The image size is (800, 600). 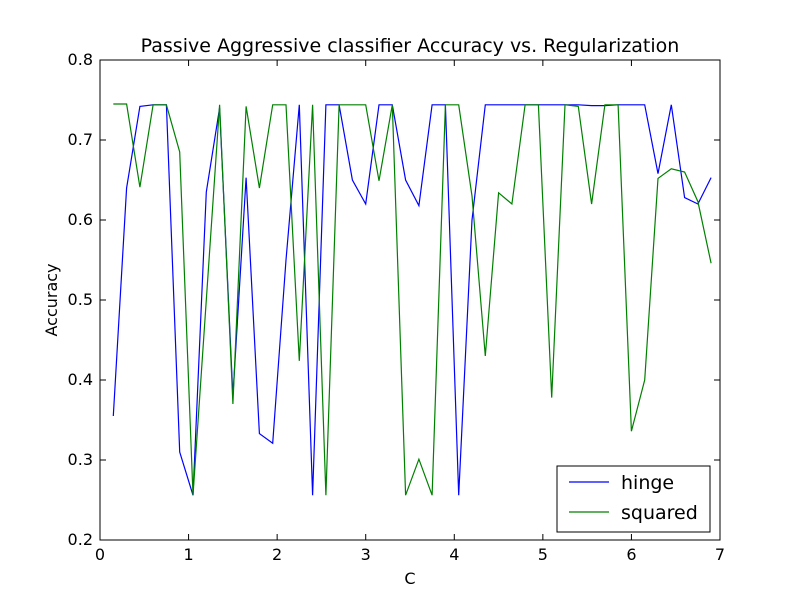 What do you see at coordinates (277, 554) in the screenshot?
I see `x-tick-label: 2` at bounding box center [277, 554].